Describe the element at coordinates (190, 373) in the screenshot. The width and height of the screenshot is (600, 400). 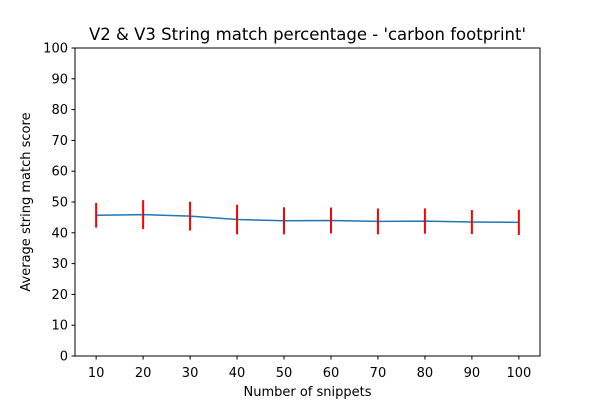
I see `x-tick-label-30: 30` at that location.